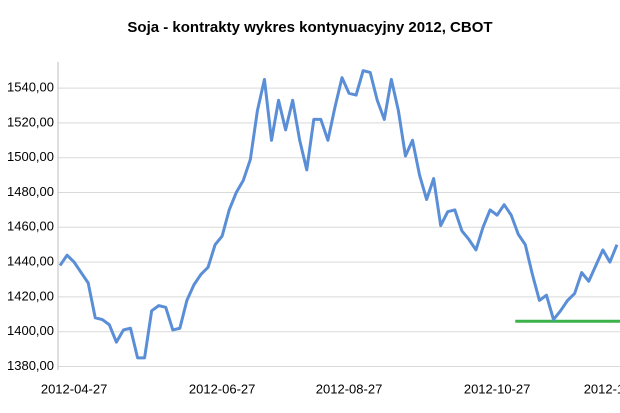  I want to click on y-tick-label: 1420,00, so click(30, 295).